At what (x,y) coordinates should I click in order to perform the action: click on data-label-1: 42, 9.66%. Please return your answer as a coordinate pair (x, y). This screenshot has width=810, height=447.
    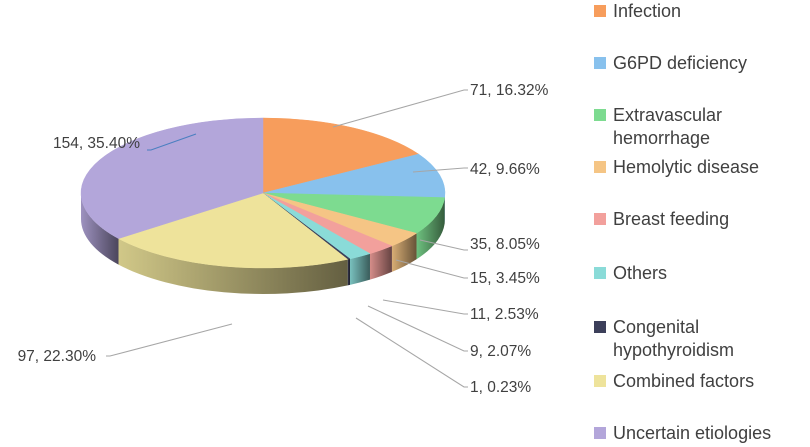
    Looking at the image, I should click on (505, 169).